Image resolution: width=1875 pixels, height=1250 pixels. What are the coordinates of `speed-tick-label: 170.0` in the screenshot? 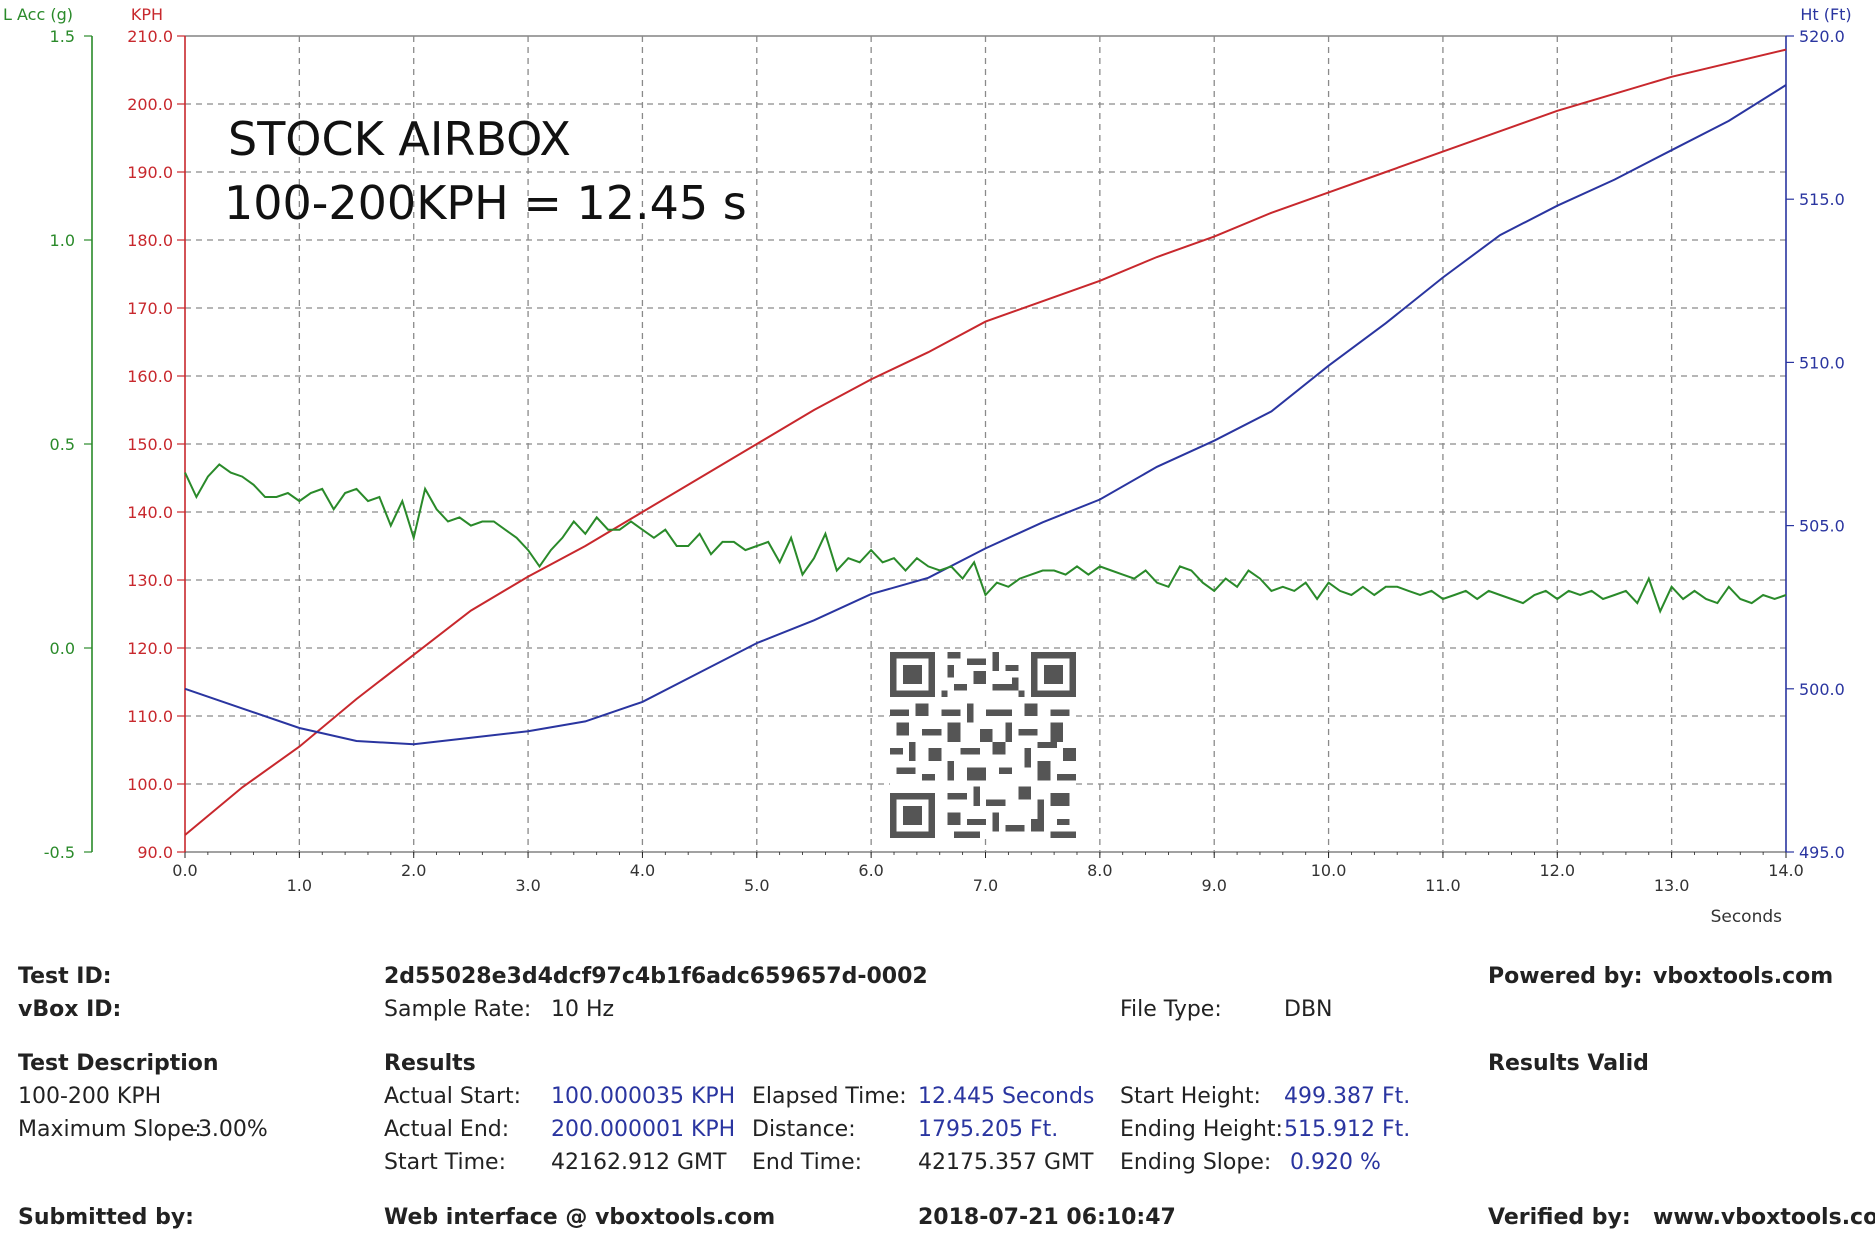 It's located at (150, 308).